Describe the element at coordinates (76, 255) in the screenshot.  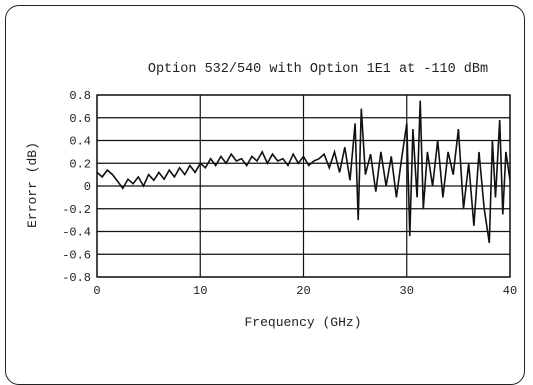
I see `y-tick-label: -0.6` at that location.